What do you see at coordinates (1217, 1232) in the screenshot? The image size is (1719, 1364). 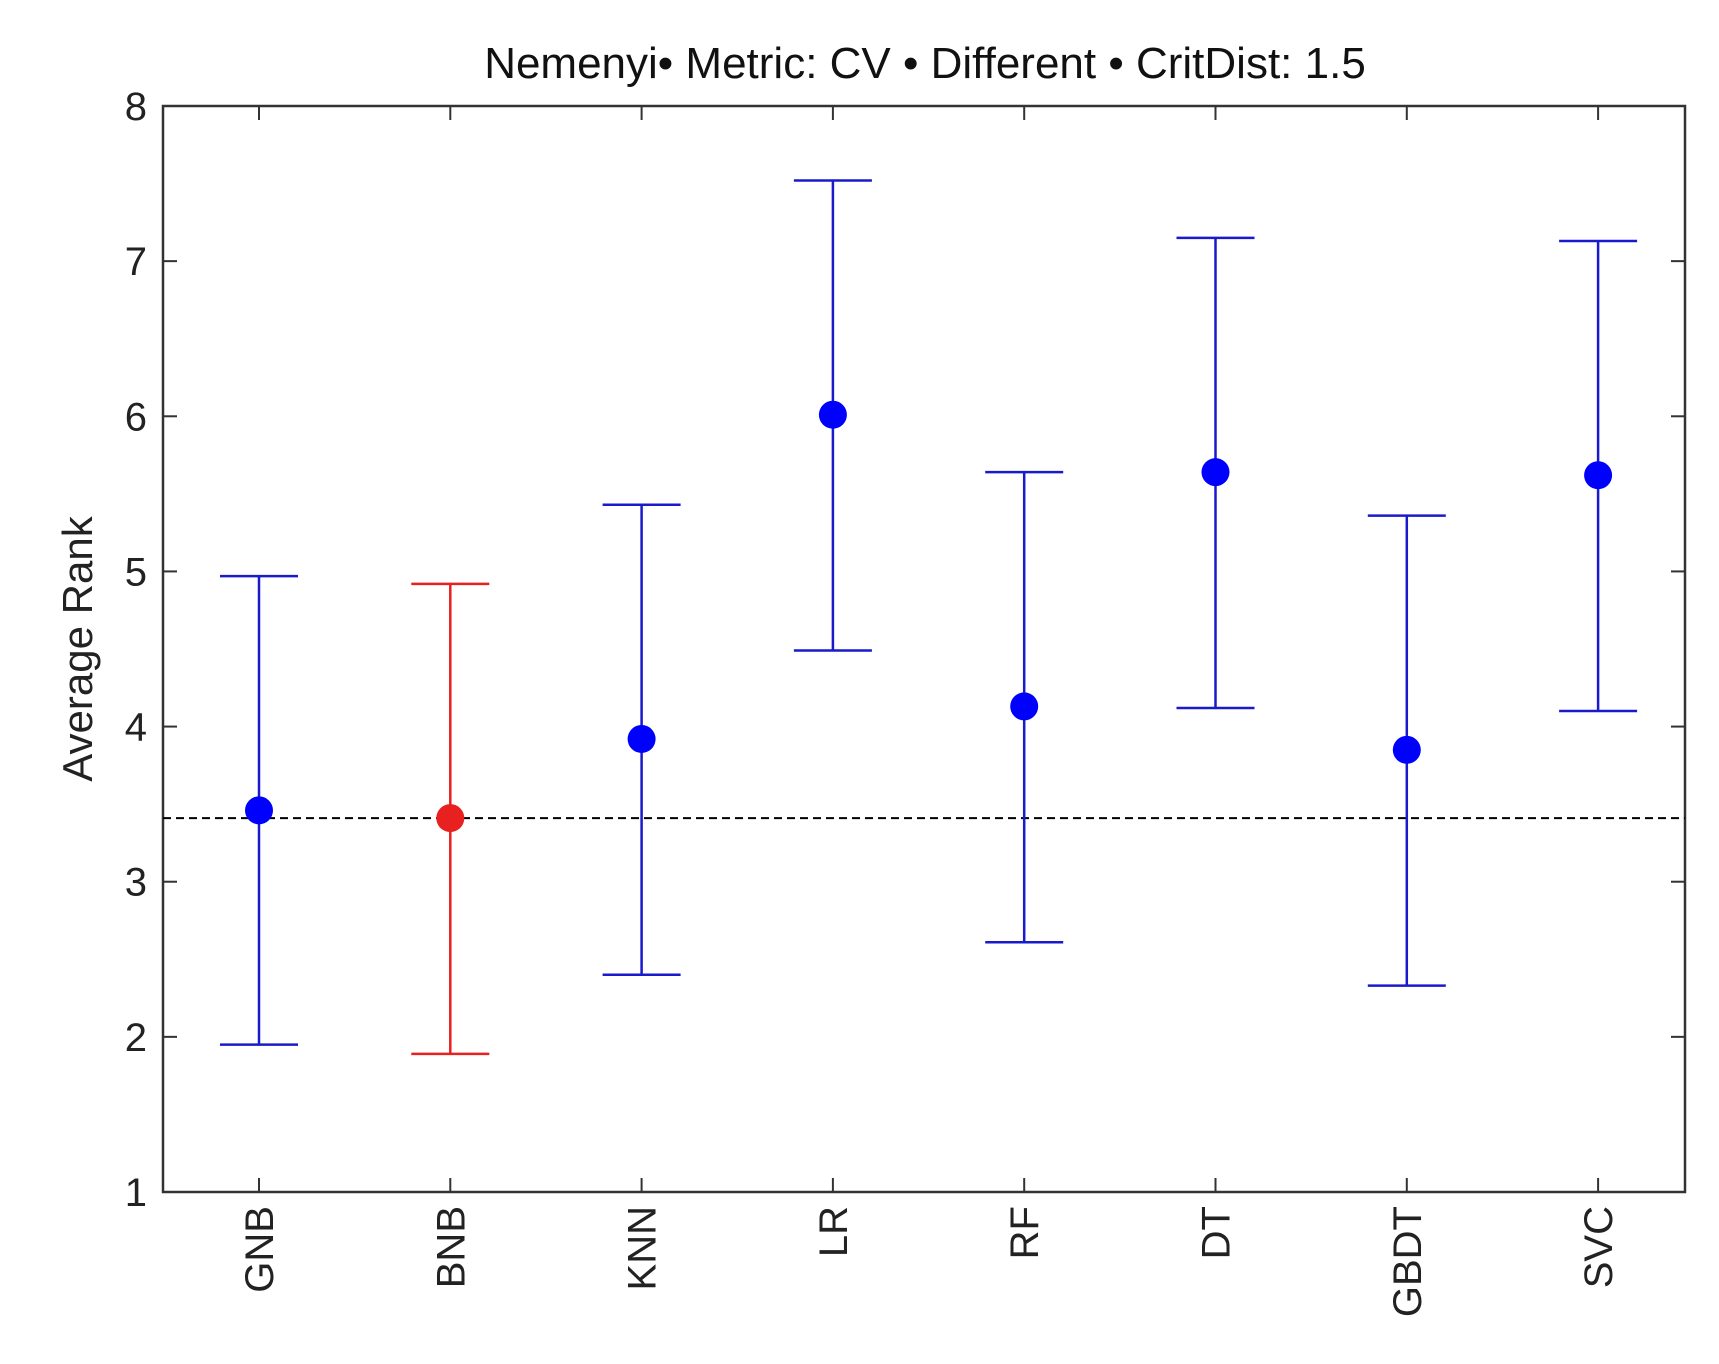 I see `x-tick-label: DT` at bounding box center [1217, 1232].